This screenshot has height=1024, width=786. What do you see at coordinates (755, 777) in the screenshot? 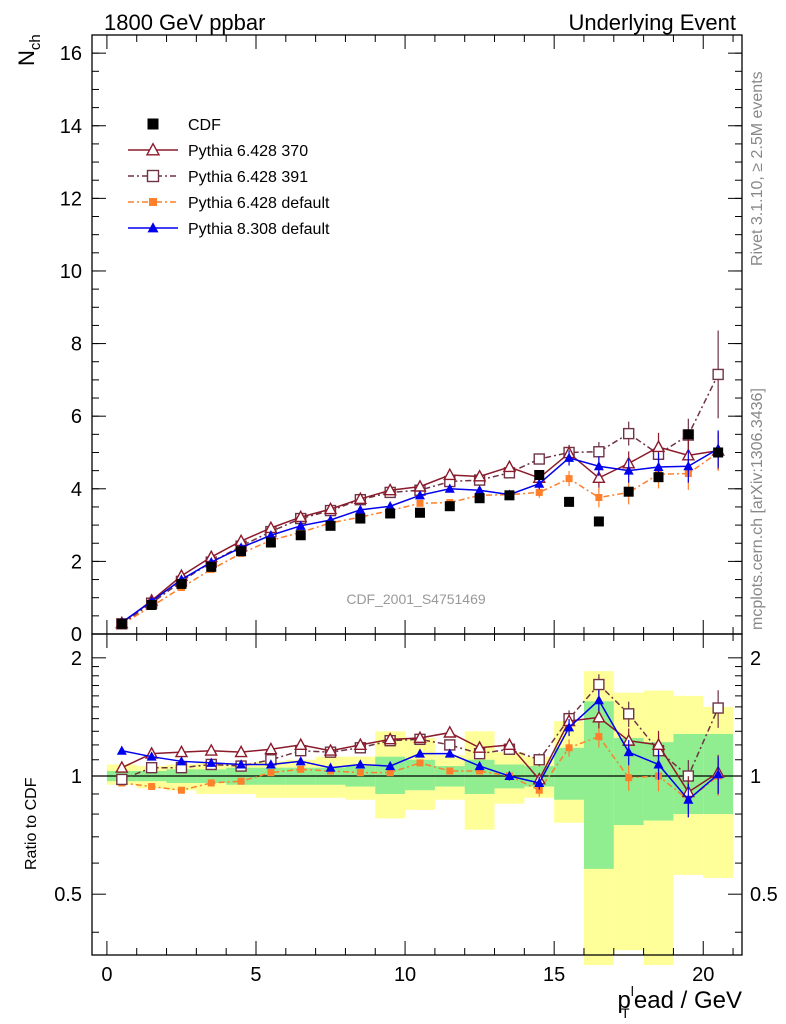
I see `y-tick-label-right: 1` at bounding box center [755, 777].